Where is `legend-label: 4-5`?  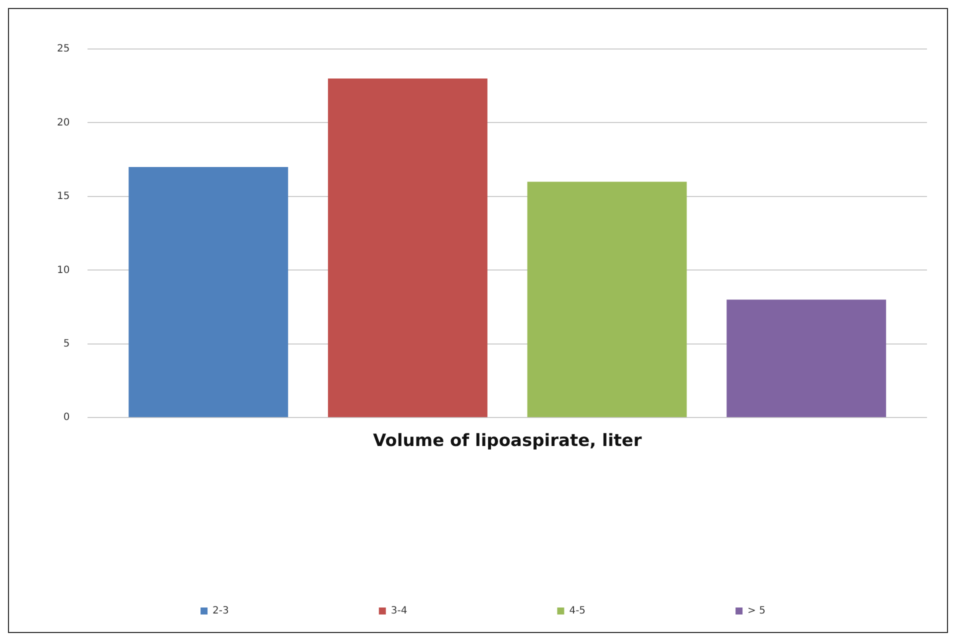 legend-label: 4-5 is located at coordinates (577, 611).